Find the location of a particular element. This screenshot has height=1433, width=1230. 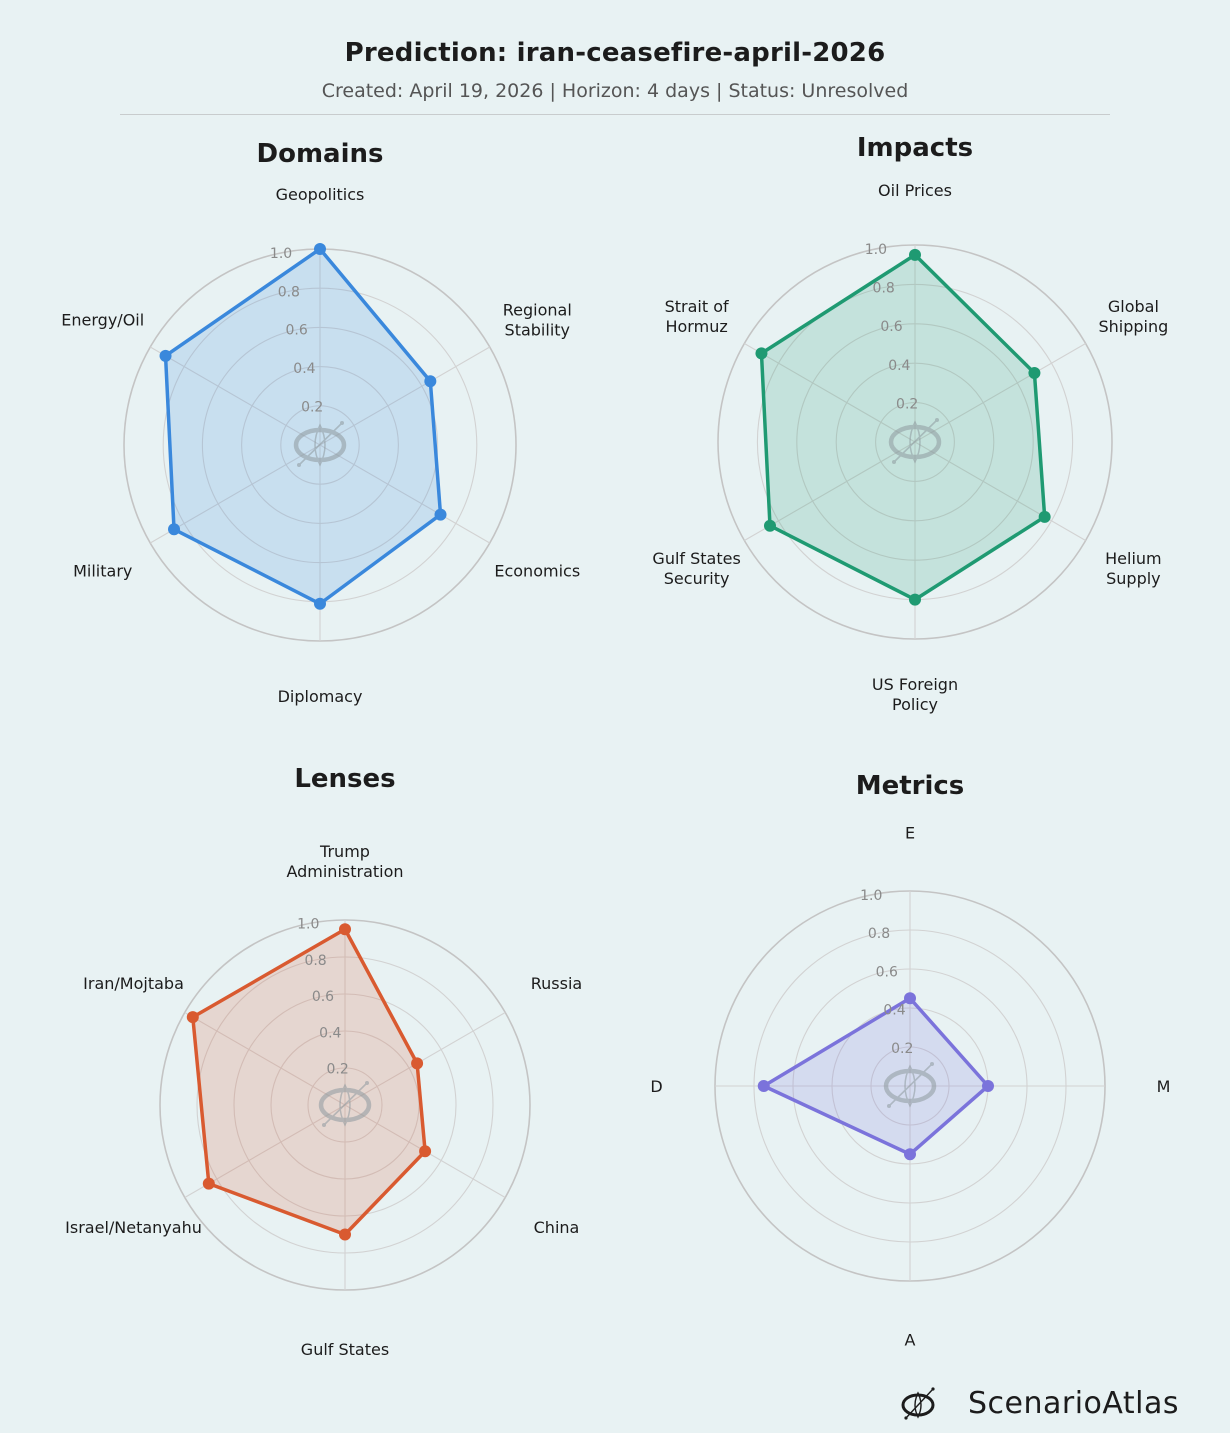

chart-title: Impacts is located at coordinates (915, 148).